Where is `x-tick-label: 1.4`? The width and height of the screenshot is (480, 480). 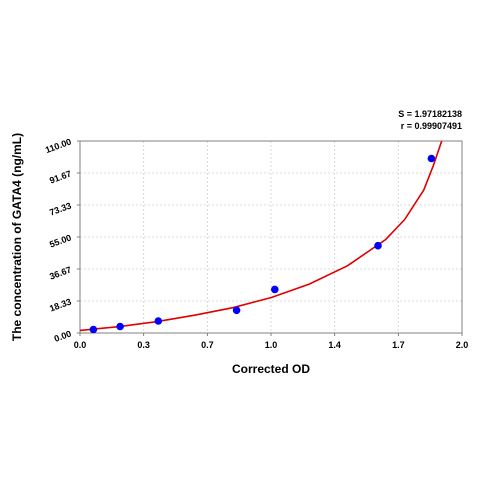 x-tick-label: 1.4 is located at coordinates (334, 345).